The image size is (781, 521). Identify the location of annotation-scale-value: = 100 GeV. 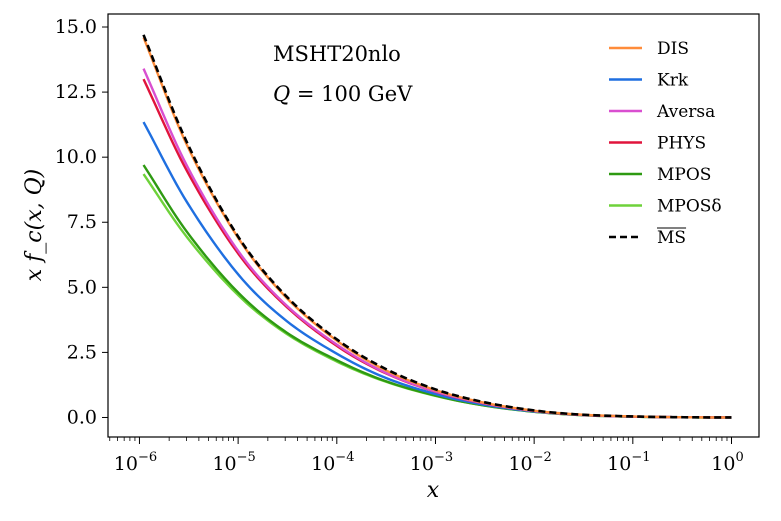
(351, 94).